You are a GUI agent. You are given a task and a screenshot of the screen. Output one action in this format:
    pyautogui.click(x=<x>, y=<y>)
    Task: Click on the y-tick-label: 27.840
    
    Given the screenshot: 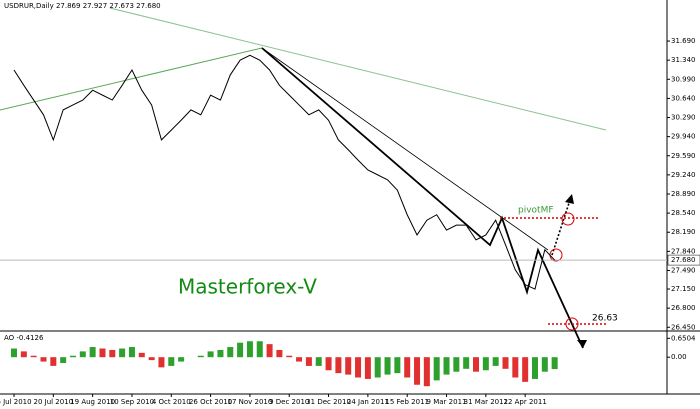 What is the action you would take?
    pyautogui.click(x=683, y=251)
    